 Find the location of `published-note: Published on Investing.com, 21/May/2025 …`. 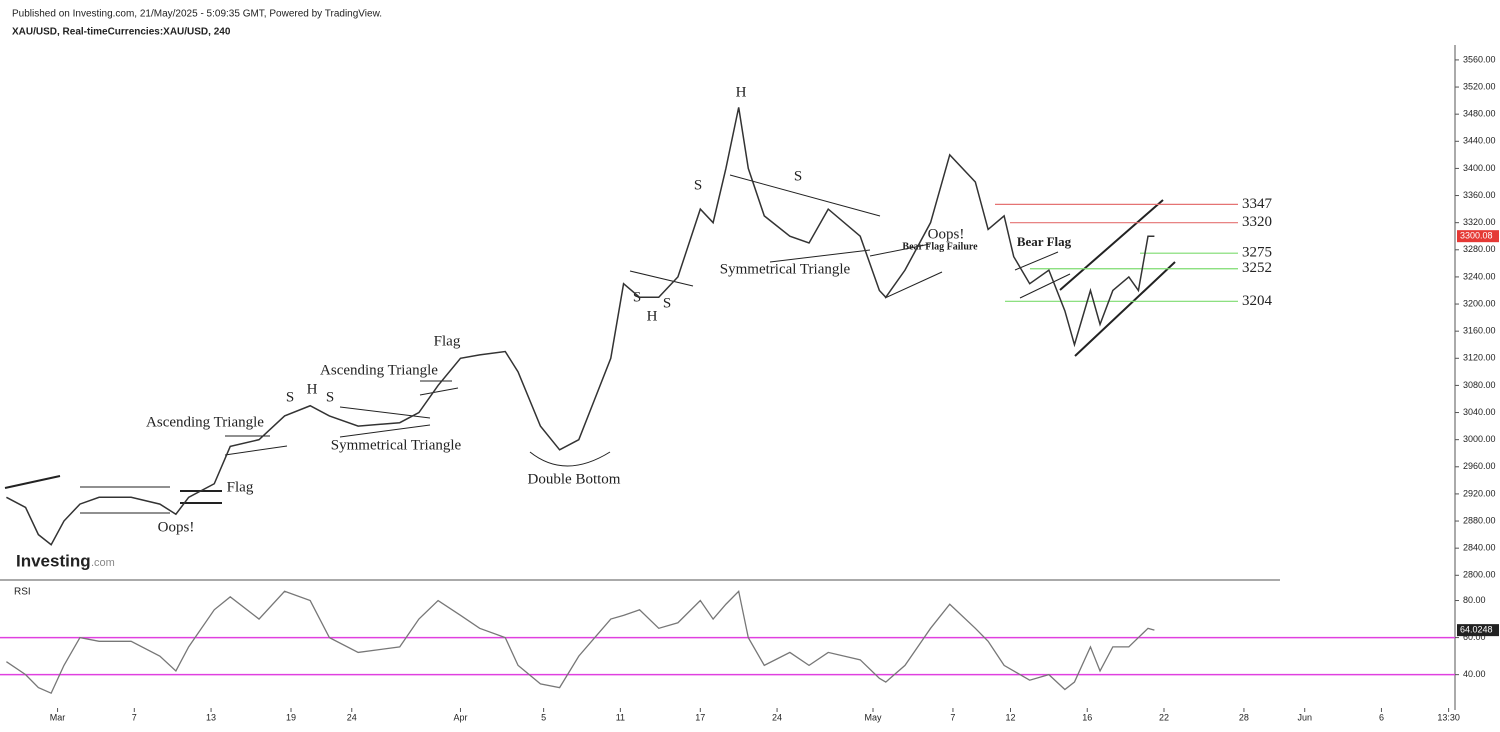

published-note: Published on Investing.com, 21/May/2025 … is located at coordinates (197, 14).